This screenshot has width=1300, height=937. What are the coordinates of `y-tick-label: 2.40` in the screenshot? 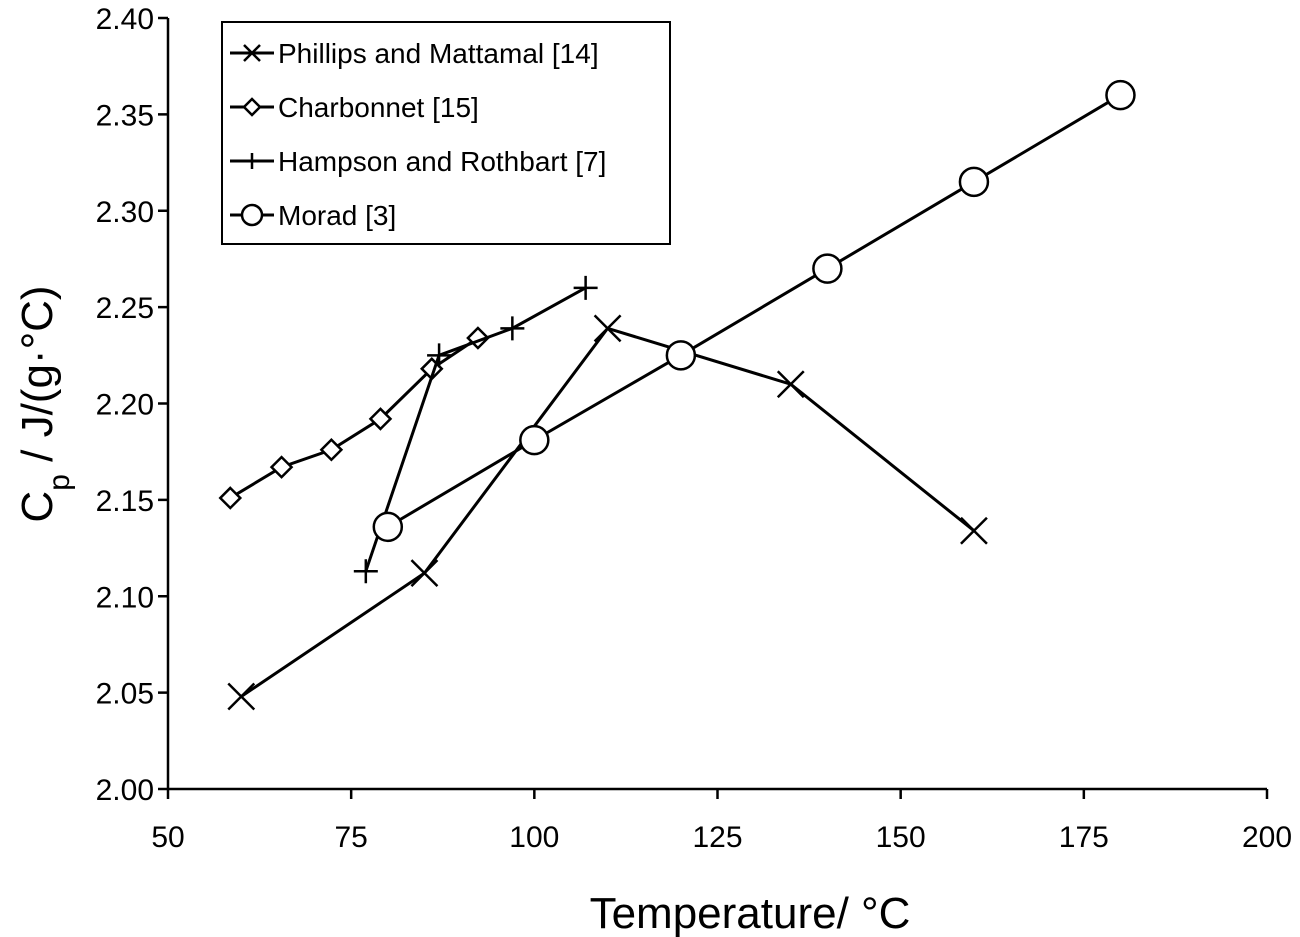 It's located at (125, 19).